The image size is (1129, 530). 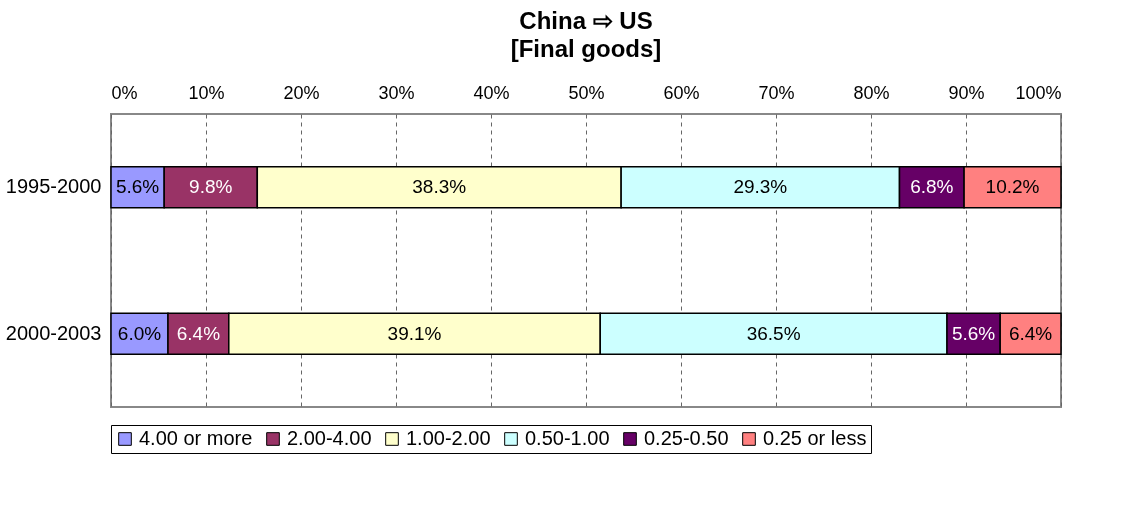 What do you see at coordinates (211, 187) in the screenshot?
I see `data-label: 9.8%` at bounding box center [211, 187].